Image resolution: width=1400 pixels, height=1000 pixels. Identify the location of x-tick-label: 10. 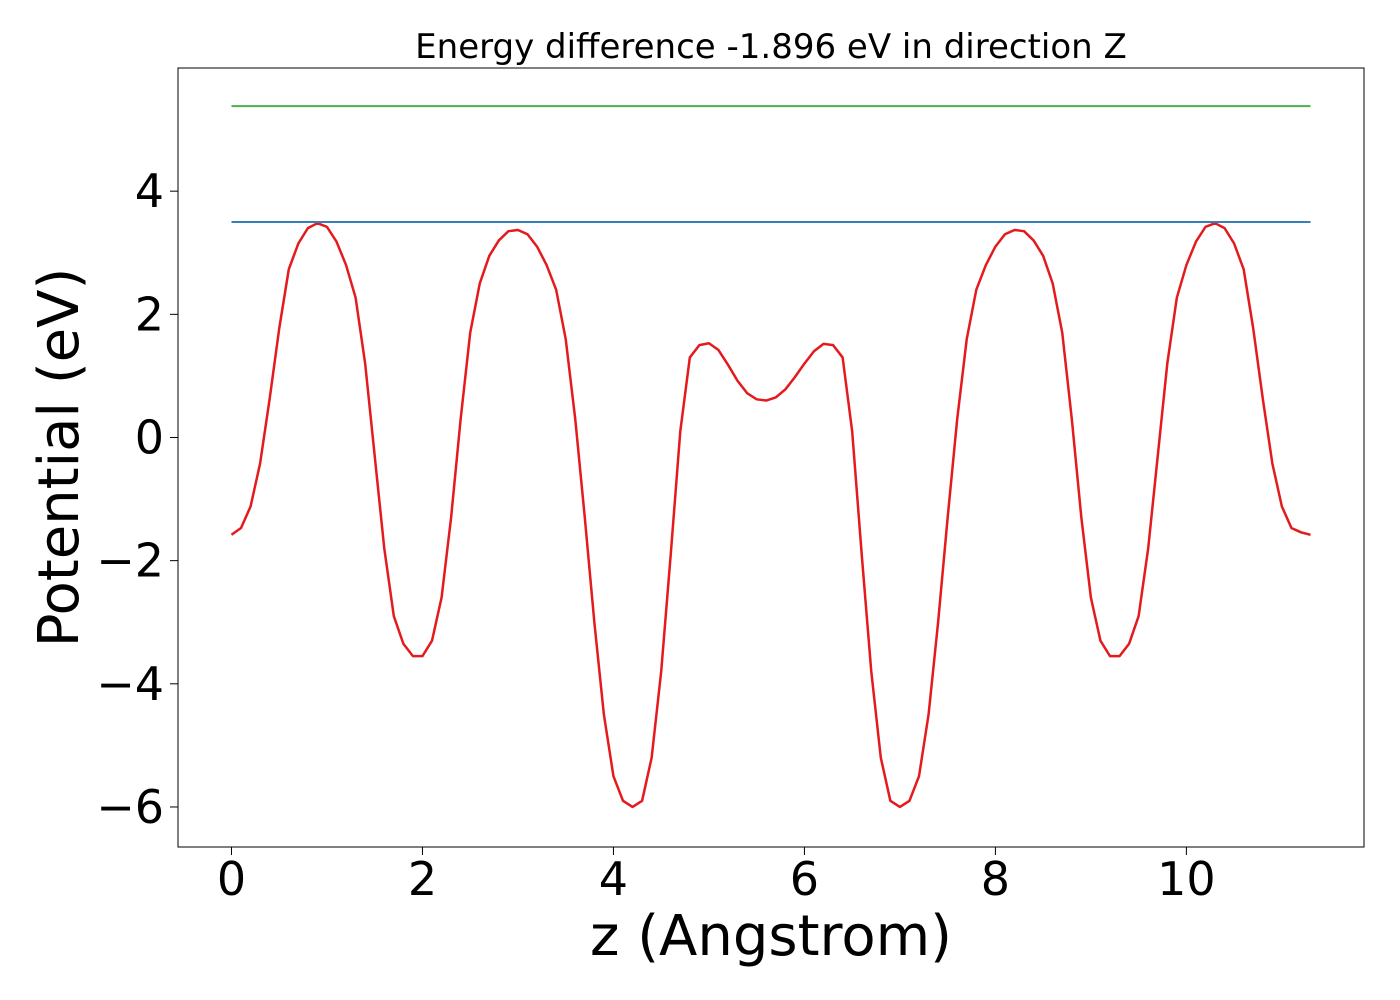
(1186, 879).